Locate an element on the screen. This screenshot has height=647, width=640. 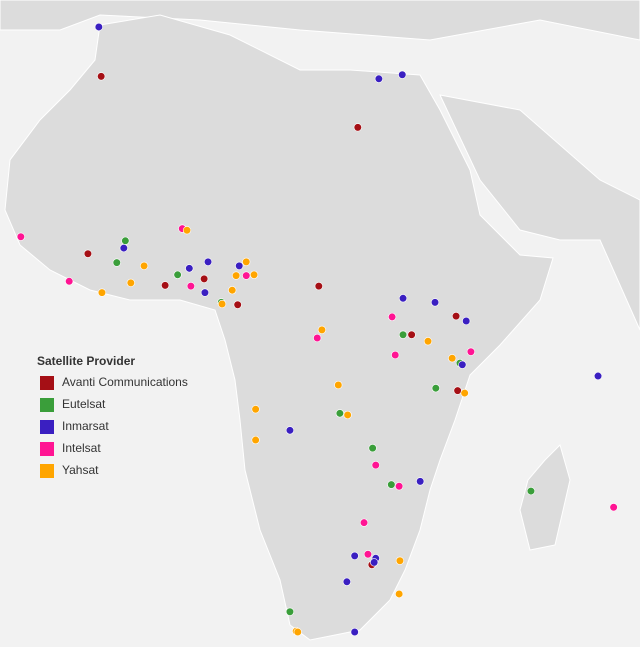
arabia is located at coordinates (539, 212).